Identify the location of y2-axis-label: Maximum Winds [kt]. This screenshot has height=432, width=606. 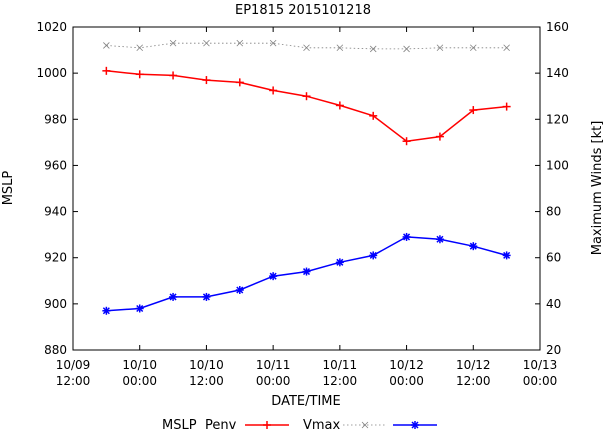
(597, 188).